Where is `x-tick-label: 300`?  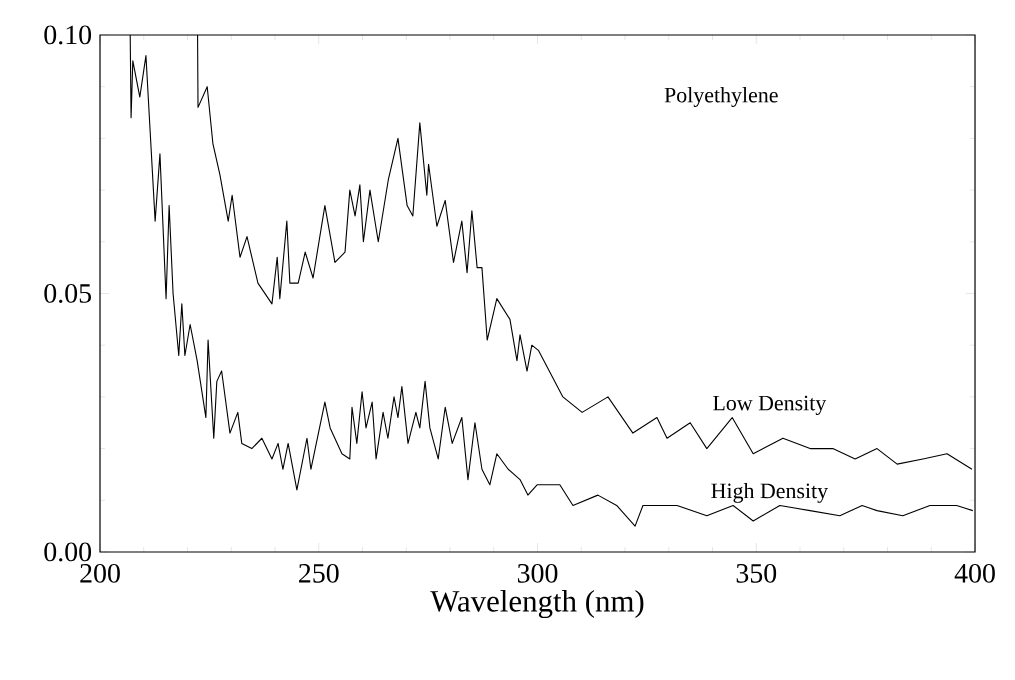
x-tick-label: 300 is located at coordinates (537, 573).